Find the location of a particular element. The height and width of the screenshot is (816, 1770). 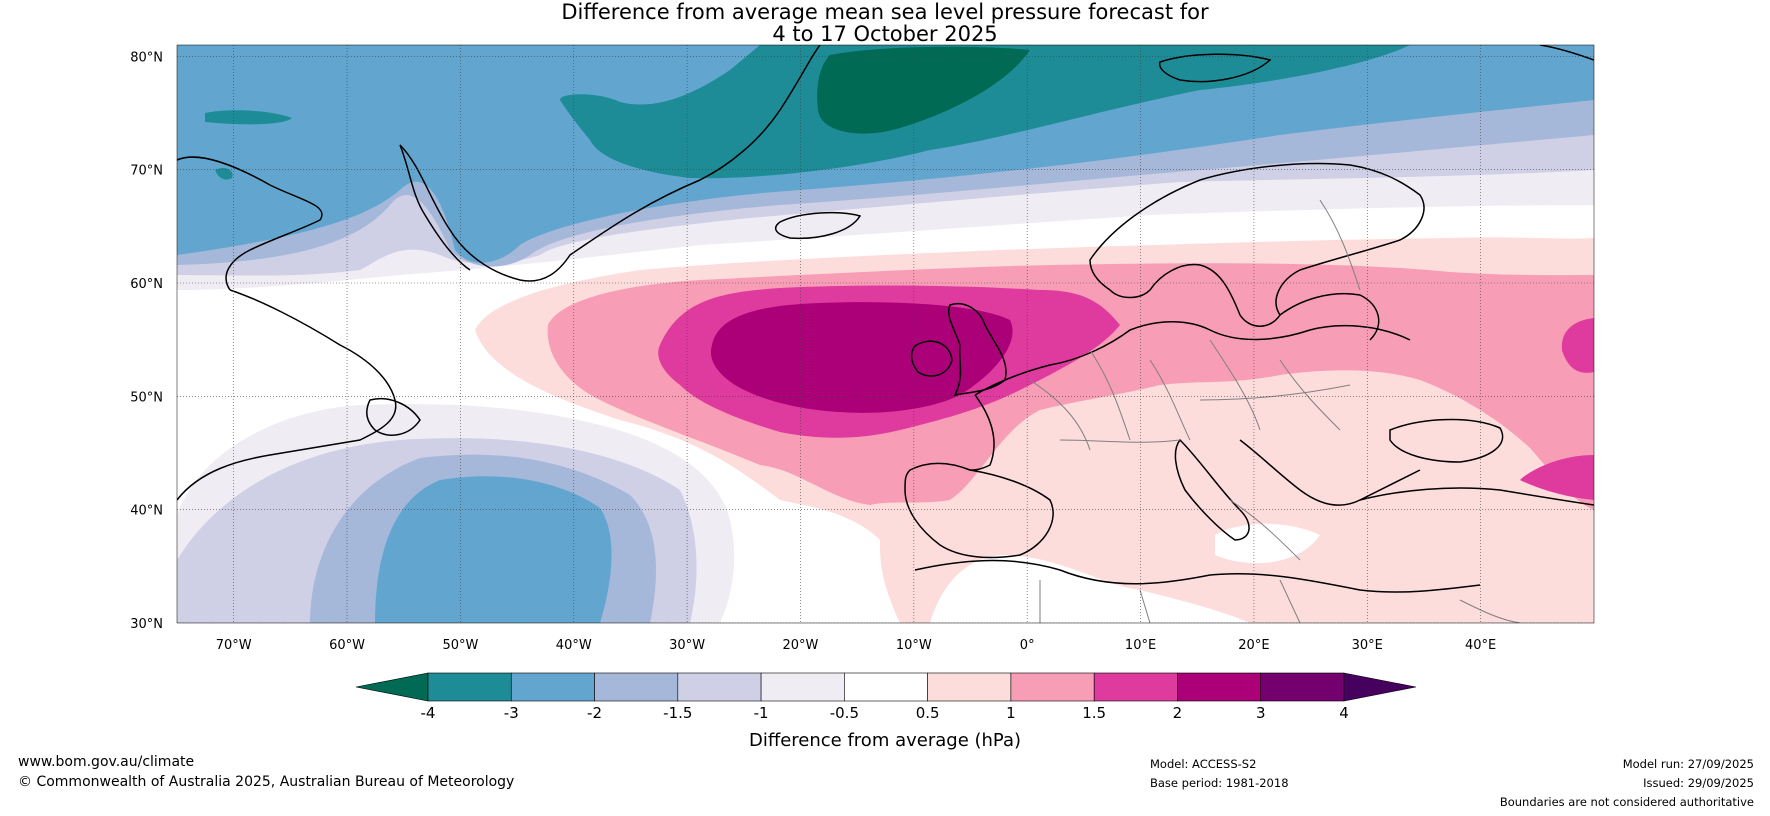

latitude-label: 70°N is located at coordinates (146, 171).